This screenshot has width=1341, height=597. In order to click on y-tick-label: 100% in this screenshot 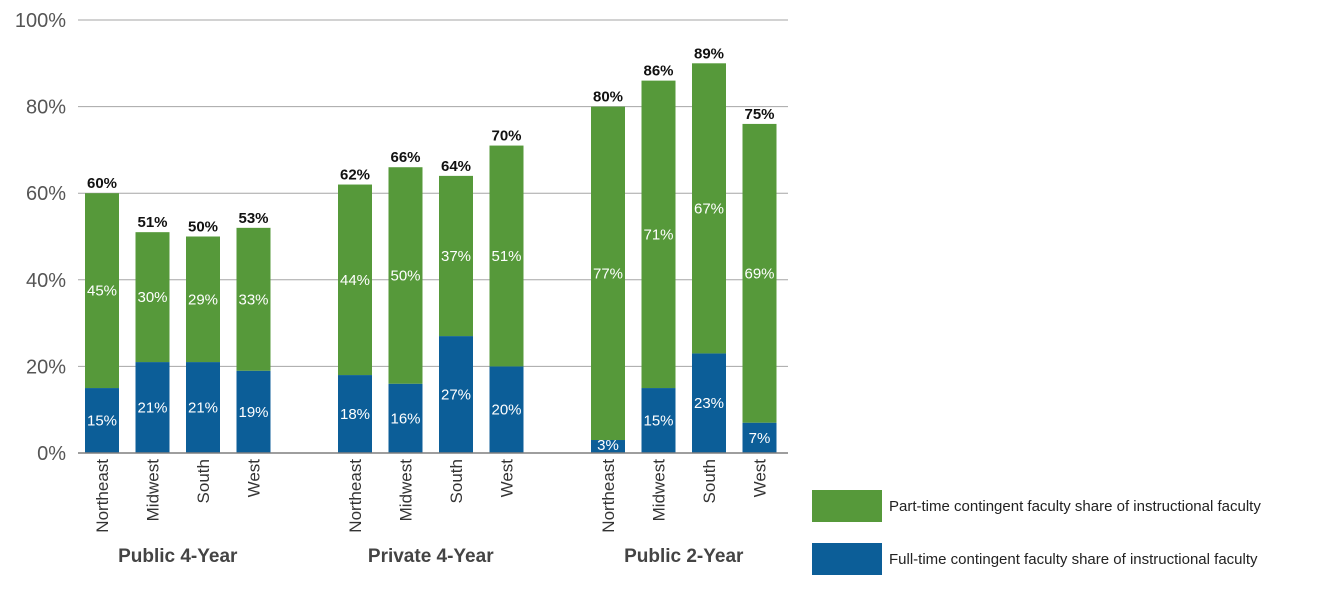, I will do `click(40, 21)`.